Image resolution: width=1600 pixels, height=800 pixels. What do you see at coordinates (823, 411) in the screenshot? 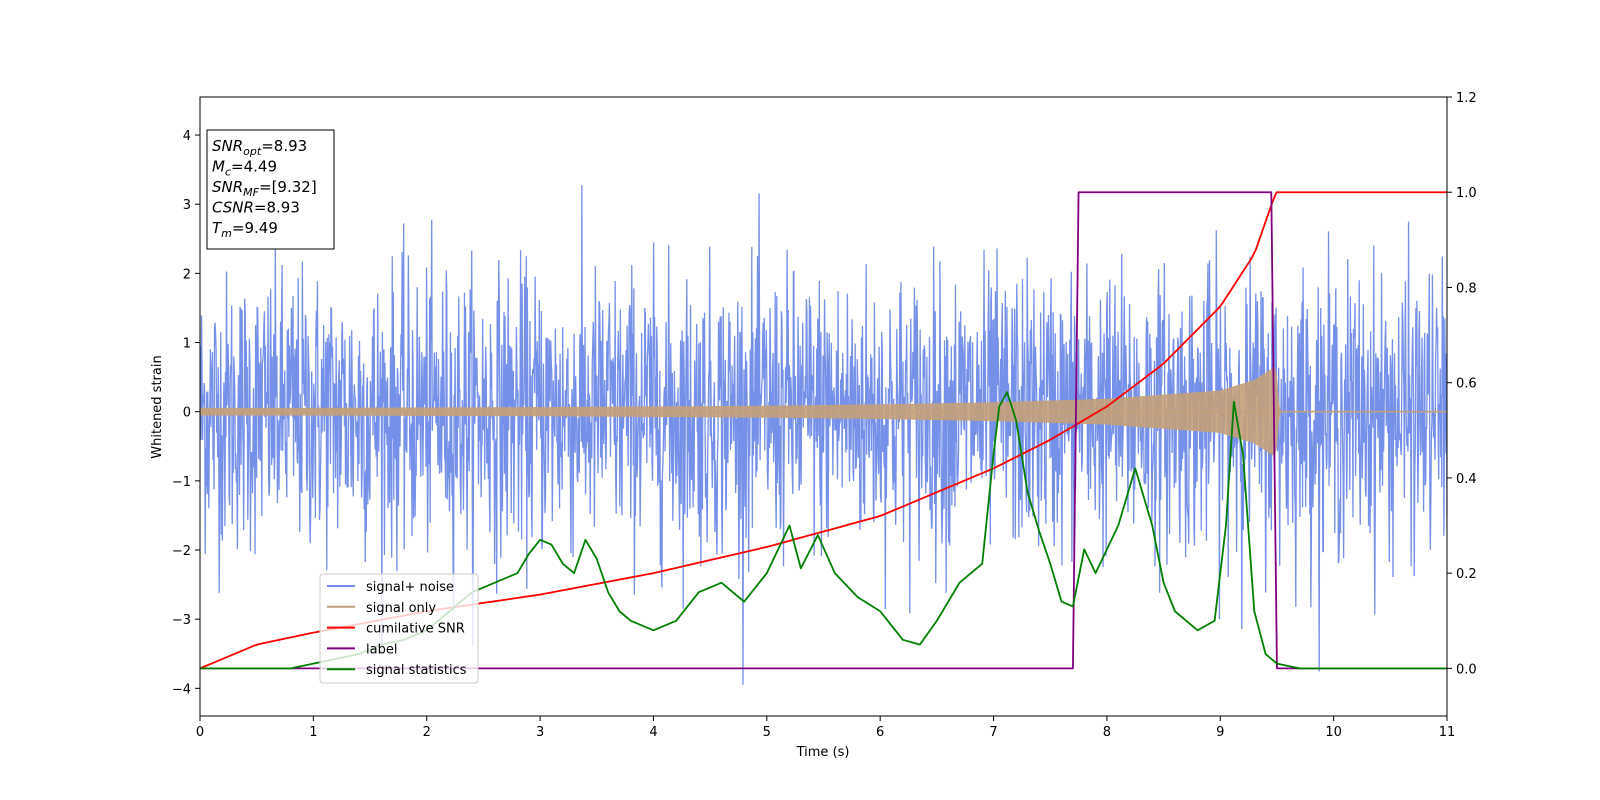
I see `signal-only-series` at bounding box center [823, 411].